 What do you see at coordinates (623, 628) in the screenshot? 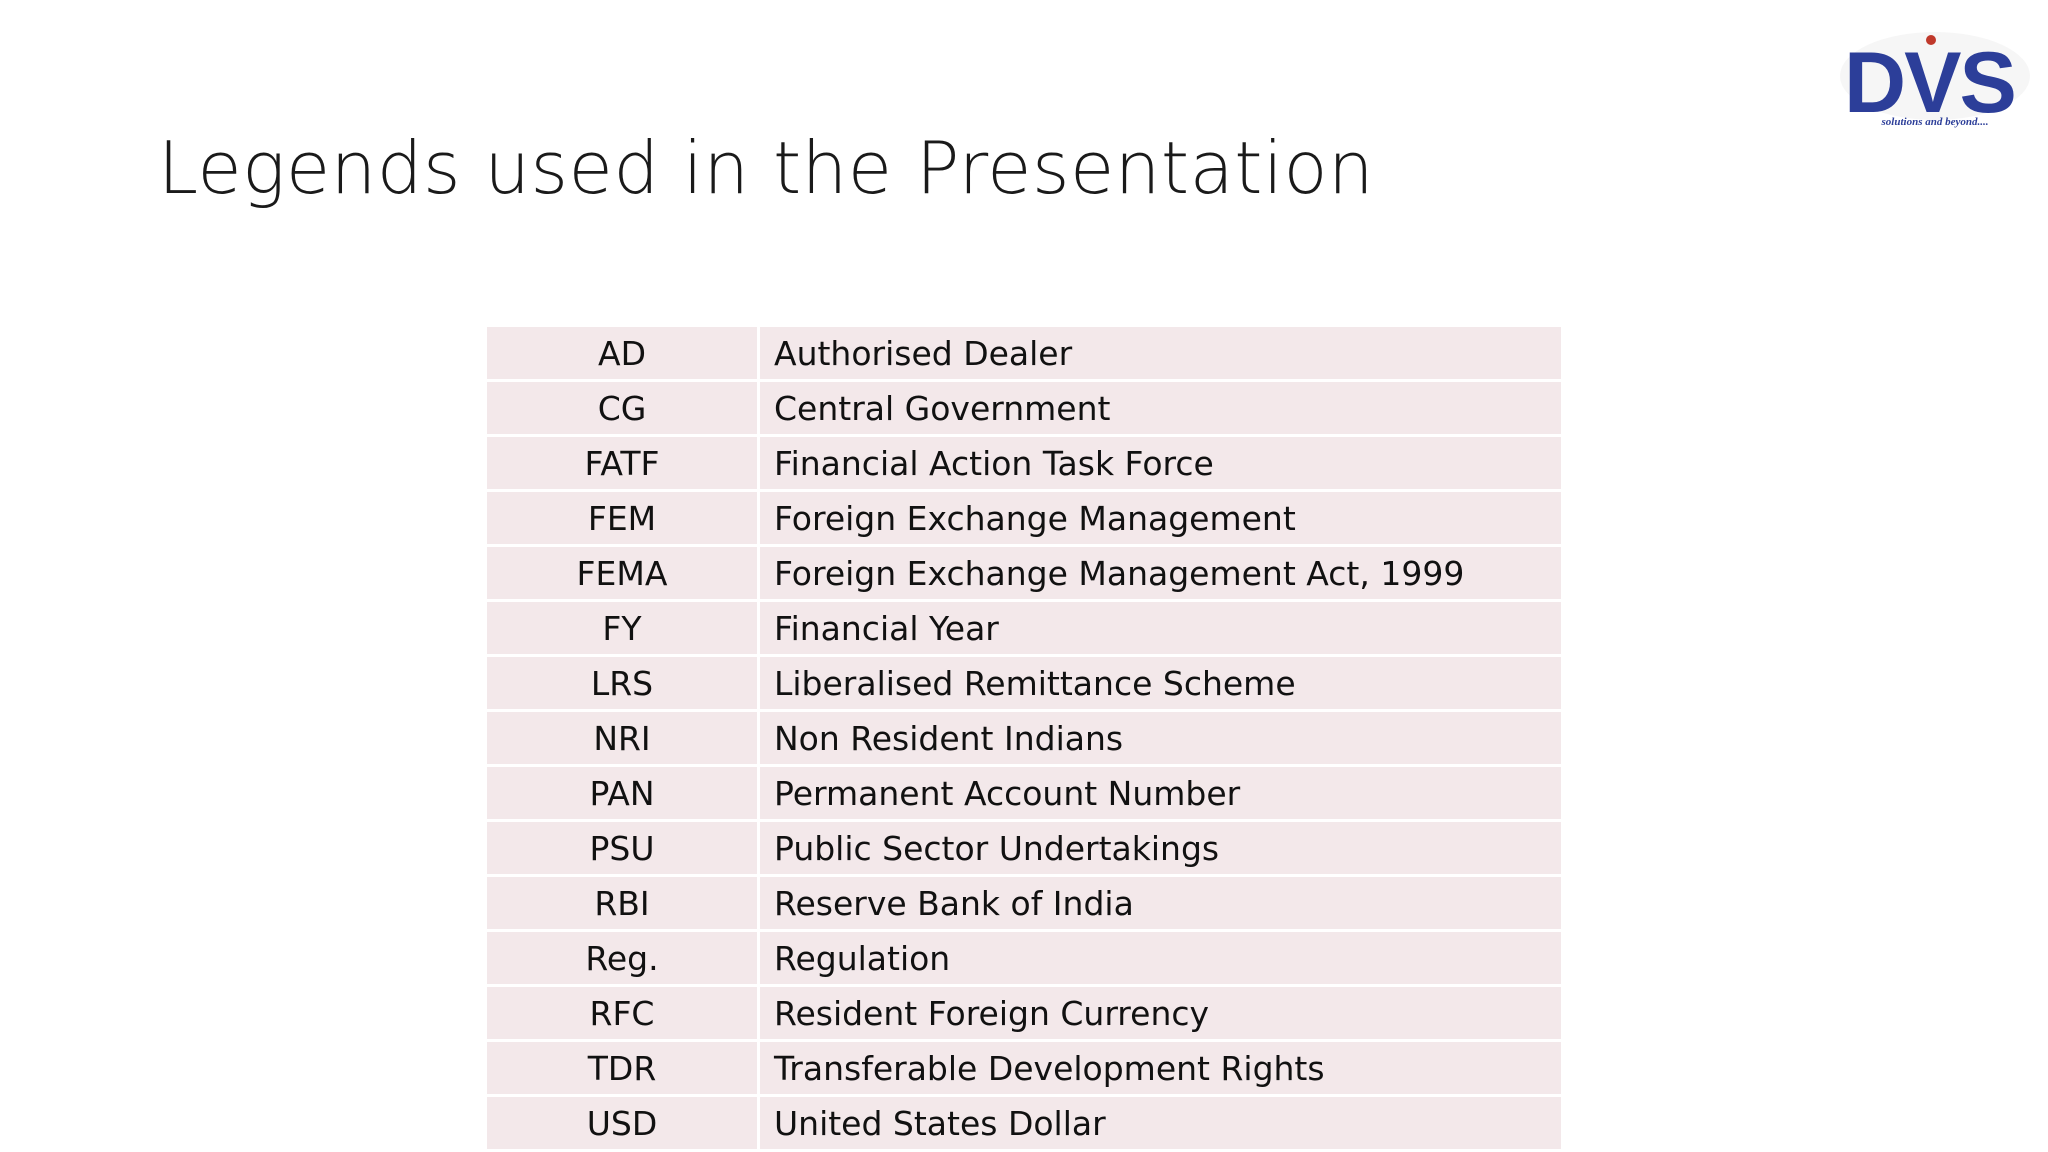
I see `abbreviation-cell: FY` at bounding box center [623, 628].